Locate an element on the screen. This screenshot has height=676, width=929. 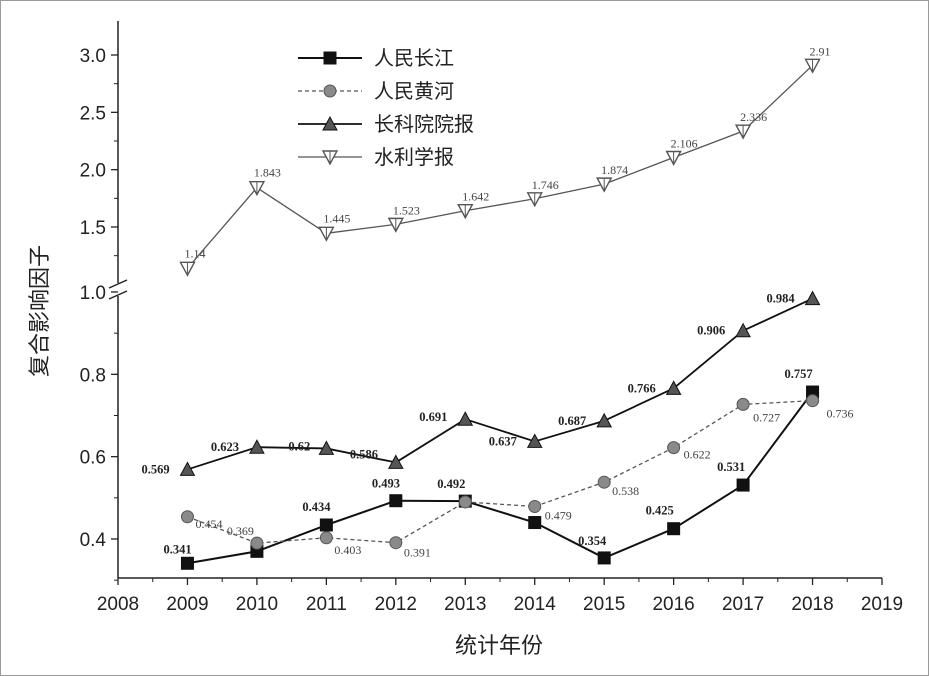
data-label: 1.874 is located at coordinates (614, 170).